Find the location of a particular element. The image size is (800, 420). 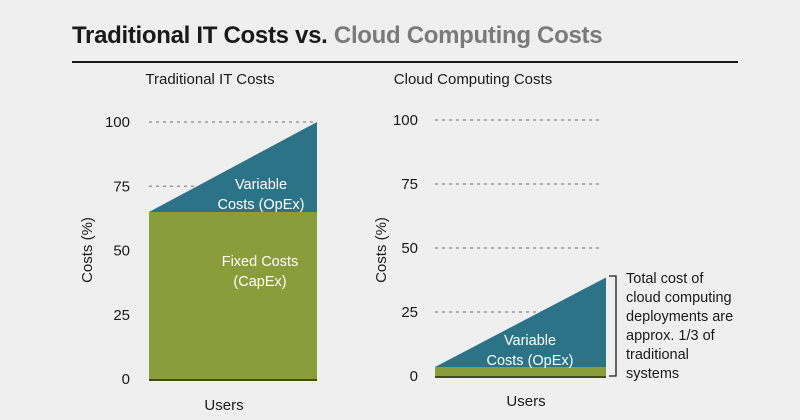

cloud-series-label: Variable is located at coordinates (530, 341).